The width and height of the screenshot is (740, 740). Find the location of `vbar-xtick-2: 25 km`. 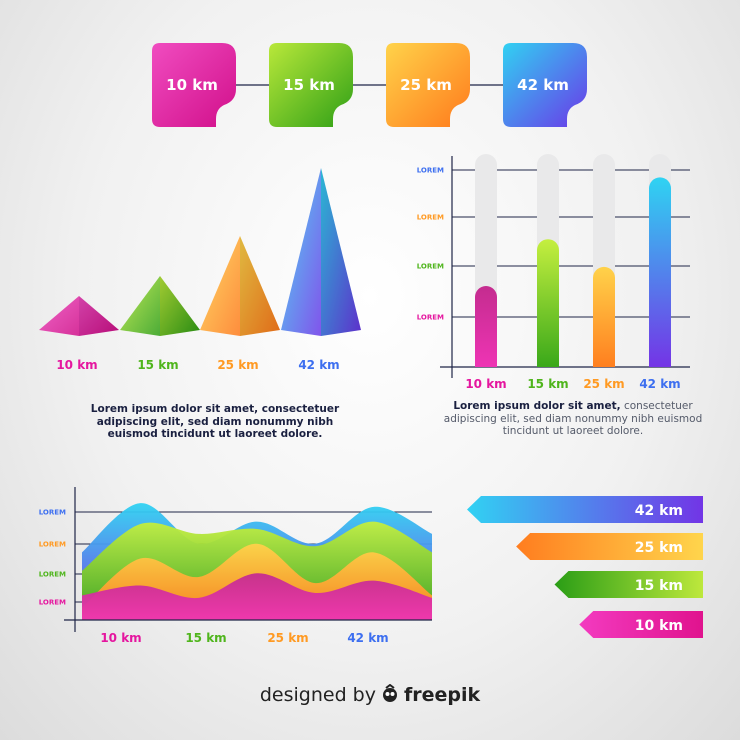

vbar-xtick-2: 25 km is located at coordinates (603, 384).